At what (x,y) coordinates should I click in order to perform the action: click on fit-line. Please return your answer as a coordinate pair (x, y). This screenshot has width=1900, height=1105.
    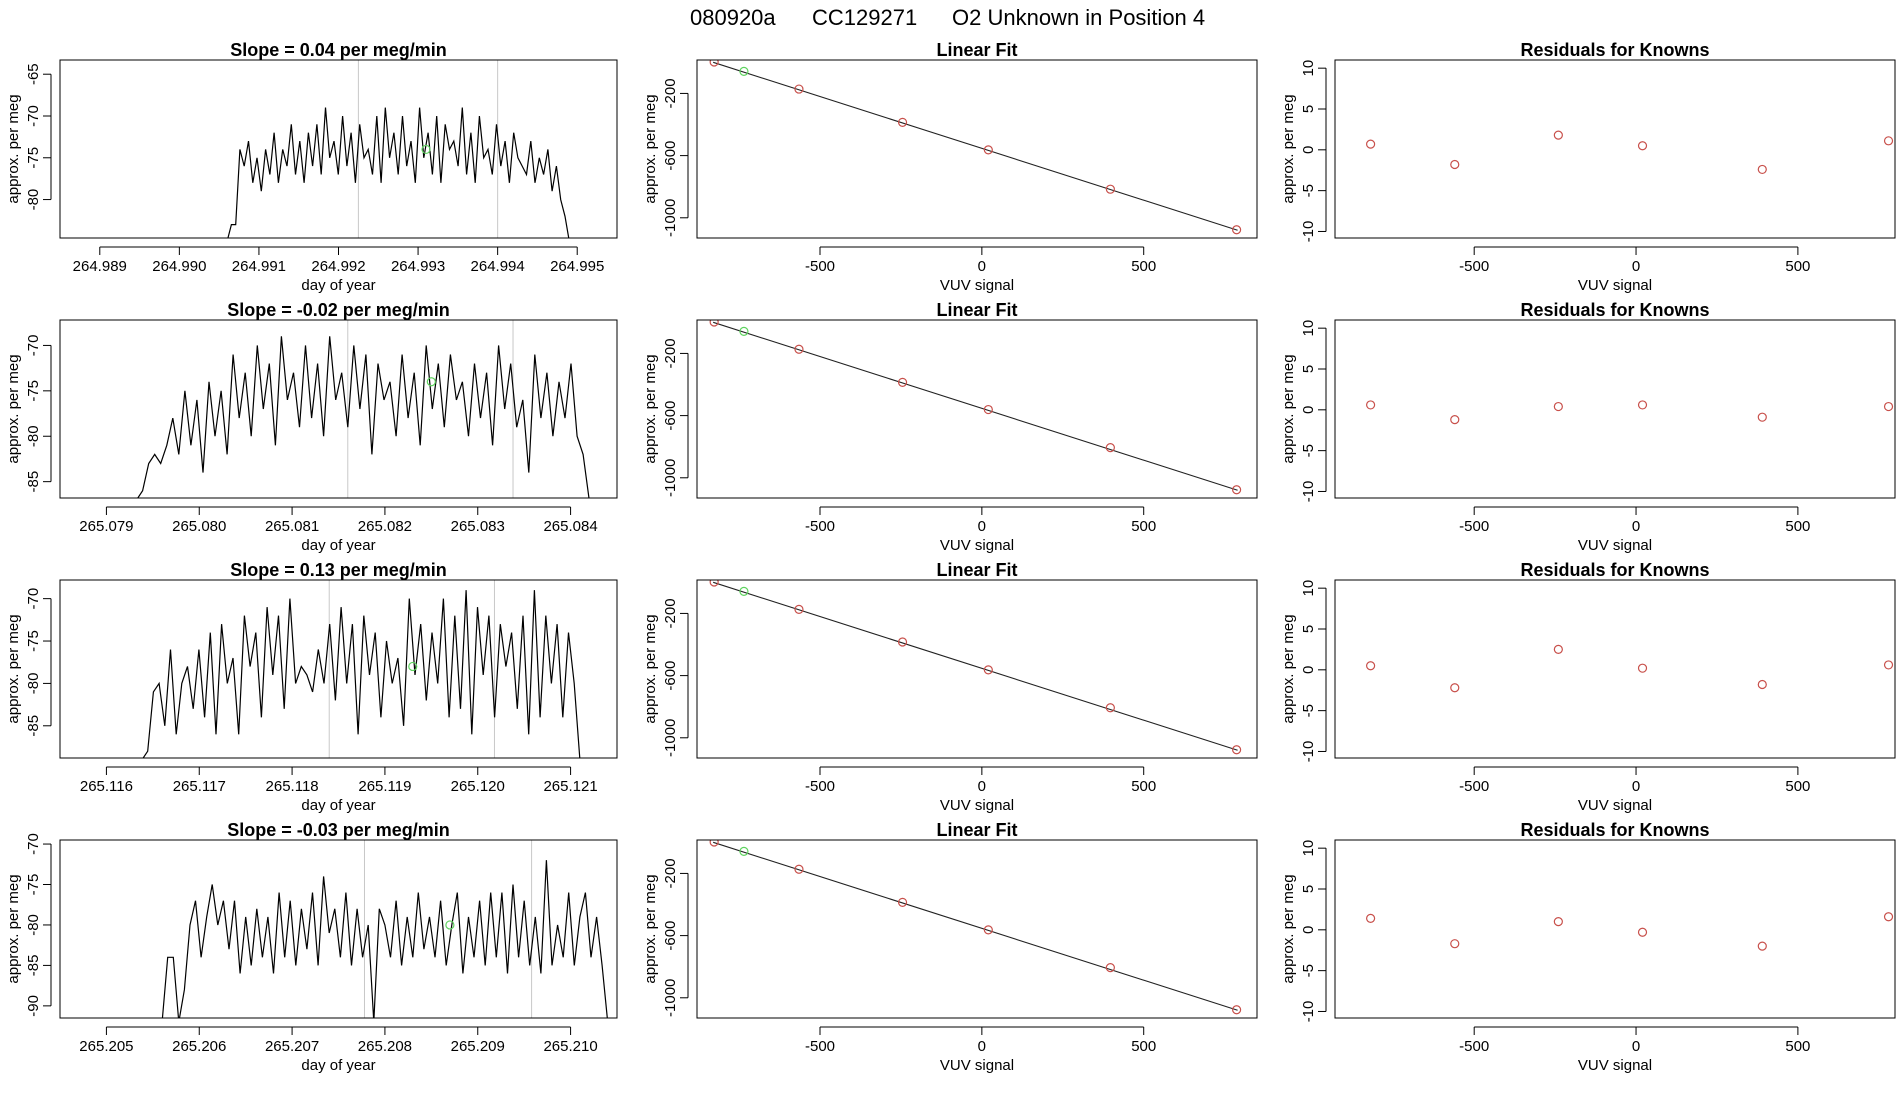
    Looking at the image, I should click on (975, 666).